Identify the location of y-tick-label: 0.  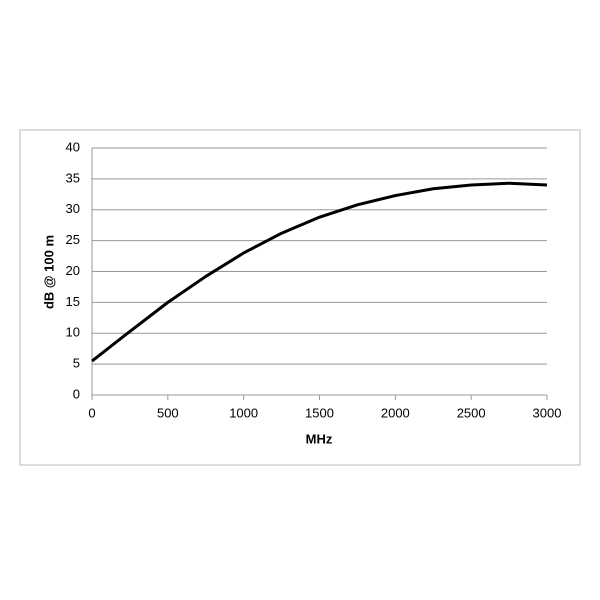
(76, 393).